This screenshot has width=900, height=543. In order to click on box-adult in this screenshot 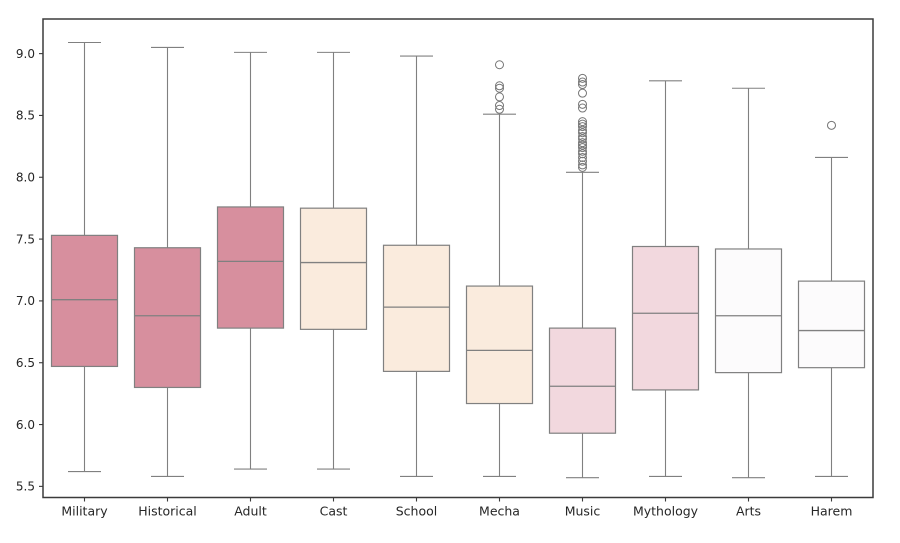, I will do `click(250, 267)`.